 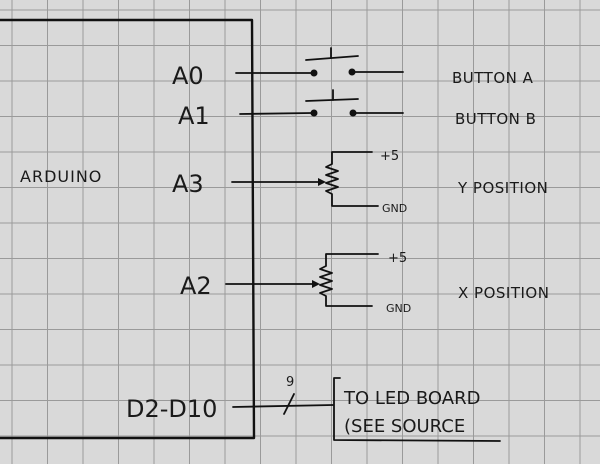 What do you see at coordinates (305, 179) in the screenshot?
I see `y-potentiometer` at bounding box center [305, 179].